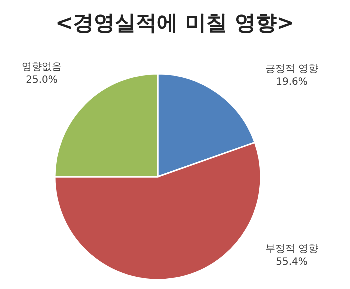 Image resolution: width=350 pixels, height=289 pixels. What do you see at coordinates (292, 262) in the screenshot?
I see `data-label: 55.4%` at bounding box center [292, 262].